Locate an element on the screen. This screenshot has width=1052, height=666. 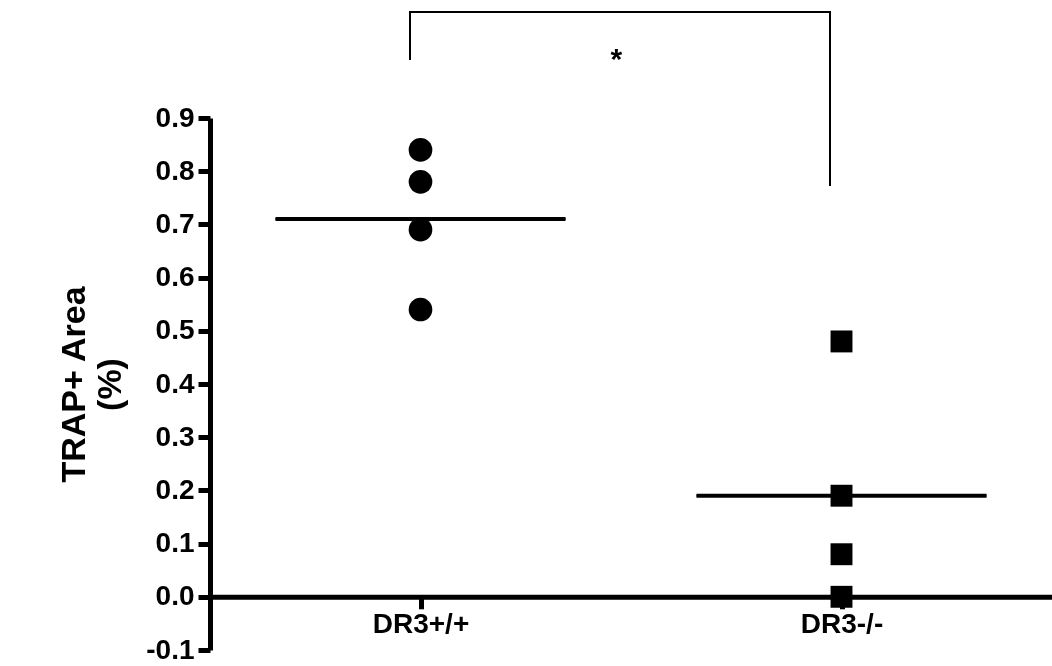
y-tick-label: 0.8 is located at coordinates (175, 170).